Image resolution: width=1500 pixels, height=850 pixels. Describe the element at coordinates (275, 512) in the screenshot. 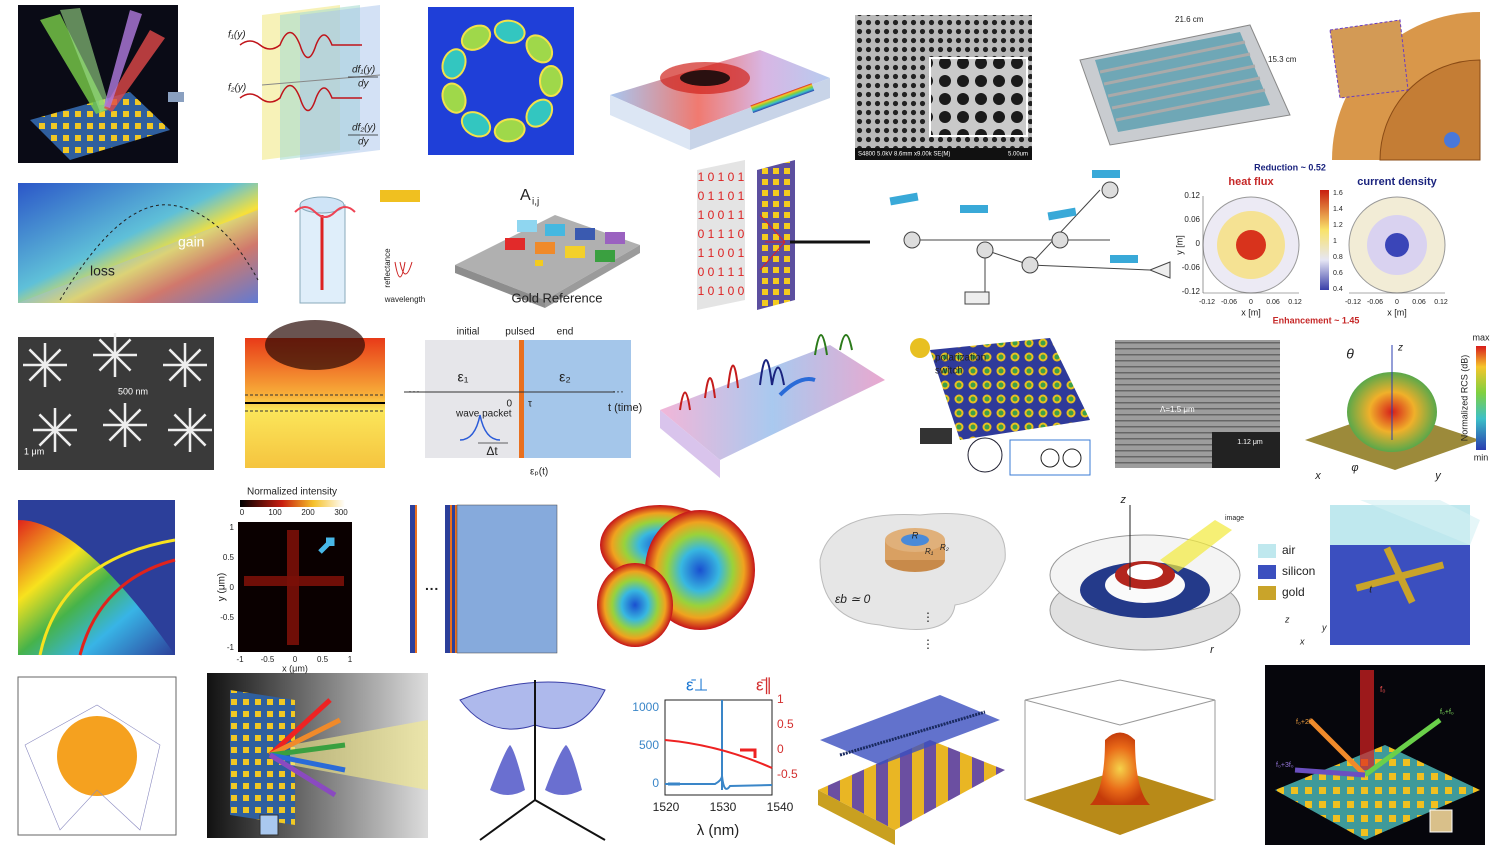

I see `label: 100` at that location.